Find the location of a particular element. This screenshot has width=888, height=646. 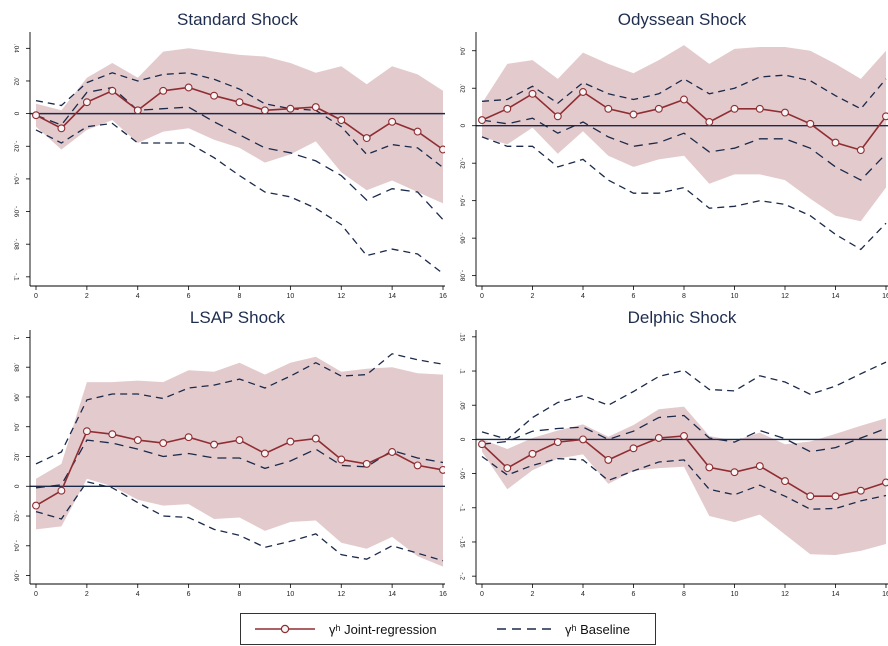

legend-item-joint: γʰ Joint-regression is located at coordinates (345, 629).